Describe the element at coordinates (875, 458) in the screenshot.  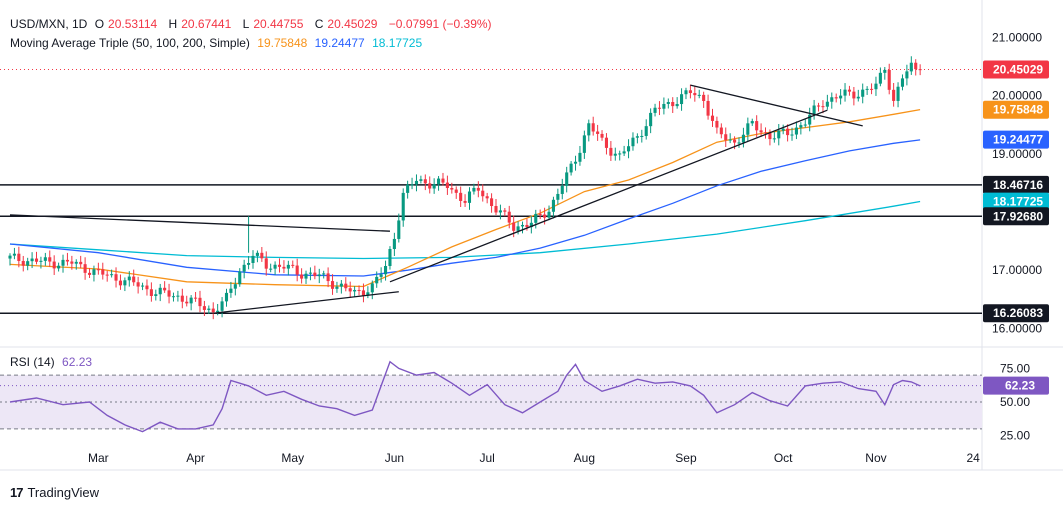
I see `time-tick-label: Nov` at that location.